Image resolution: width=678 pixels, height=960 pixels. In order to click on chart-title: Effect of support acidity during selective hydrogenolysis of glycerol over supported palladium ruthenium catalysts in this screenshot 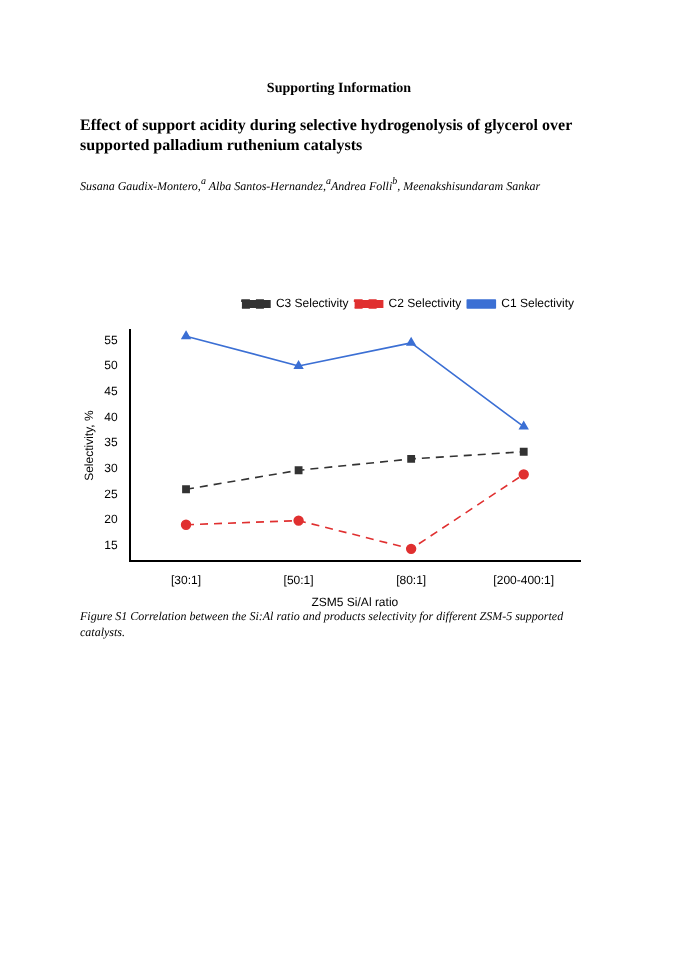, I will do `click(327, 136)`.